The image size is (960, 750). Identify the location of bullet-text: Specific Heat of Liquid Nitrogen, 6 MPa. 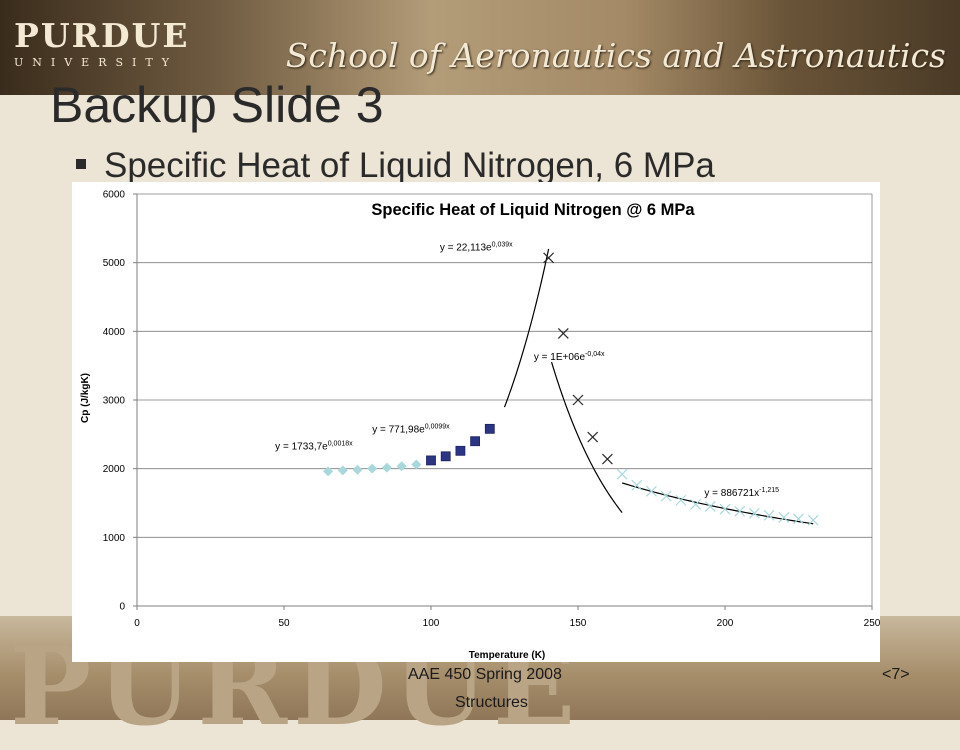
(409, 165).